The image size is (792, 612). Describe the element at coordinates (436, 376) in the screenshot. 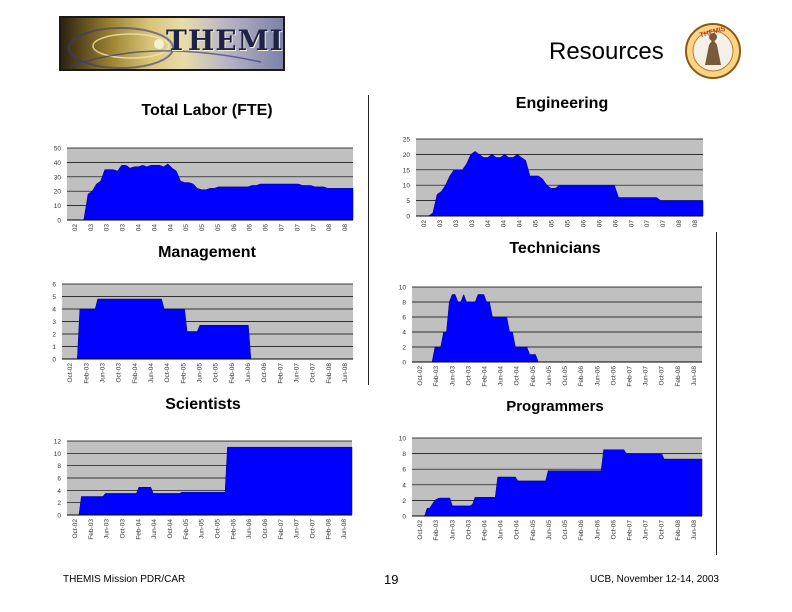

I see `technicians-x-tick-label: Feb-03` at that location.